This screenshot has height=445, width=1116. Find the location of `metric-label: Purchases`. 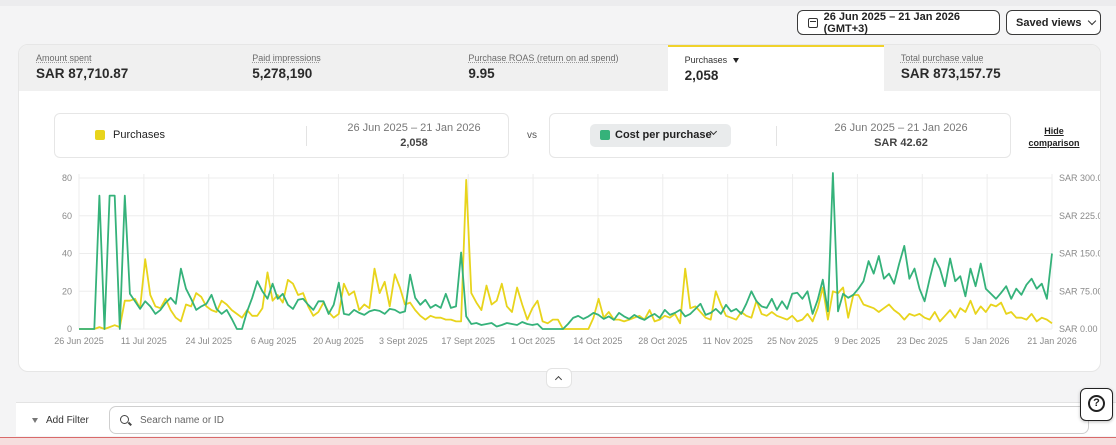

metric-label: Purchases is located at coordinates (784, 60).